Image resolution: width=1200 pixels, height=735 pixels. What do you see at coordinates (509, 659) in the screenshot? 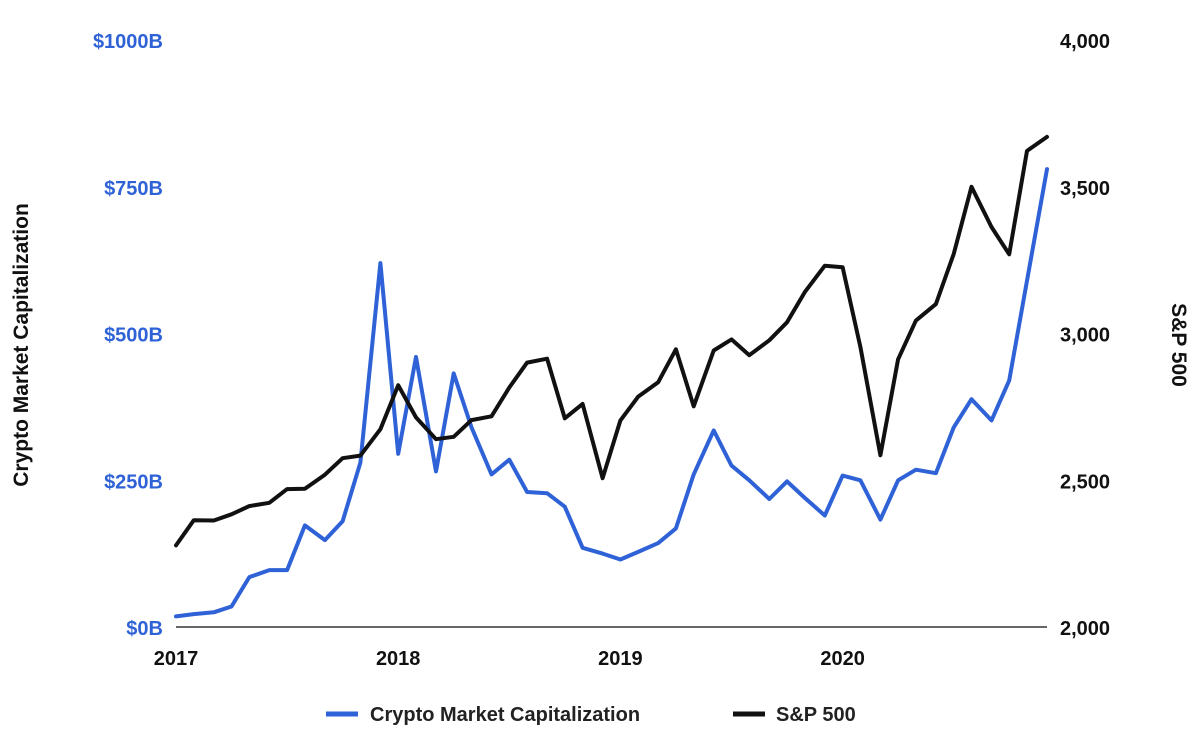
I see `x-axis-ticks: 2017 2018 2019 2020` at bounding box center [509, 659].